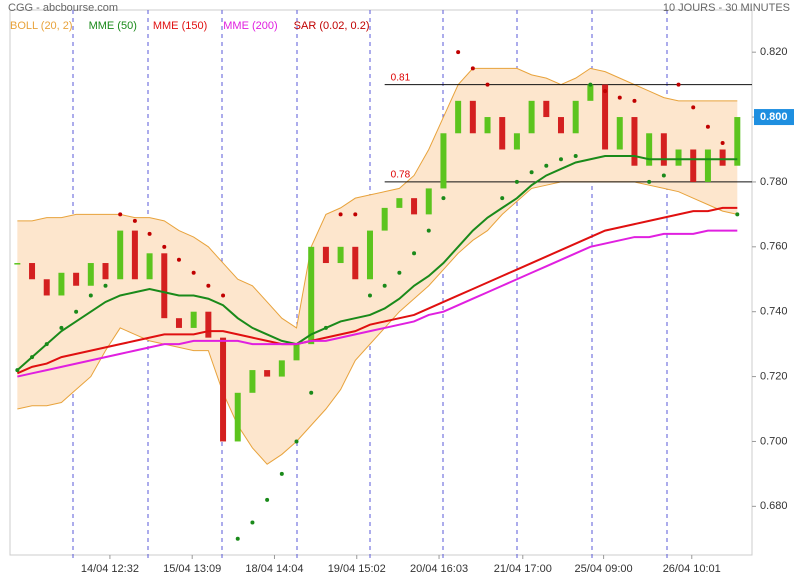  I want to click on chart-subtitle: 10 JOURS - 30 MINUTES, so click(726, 8).